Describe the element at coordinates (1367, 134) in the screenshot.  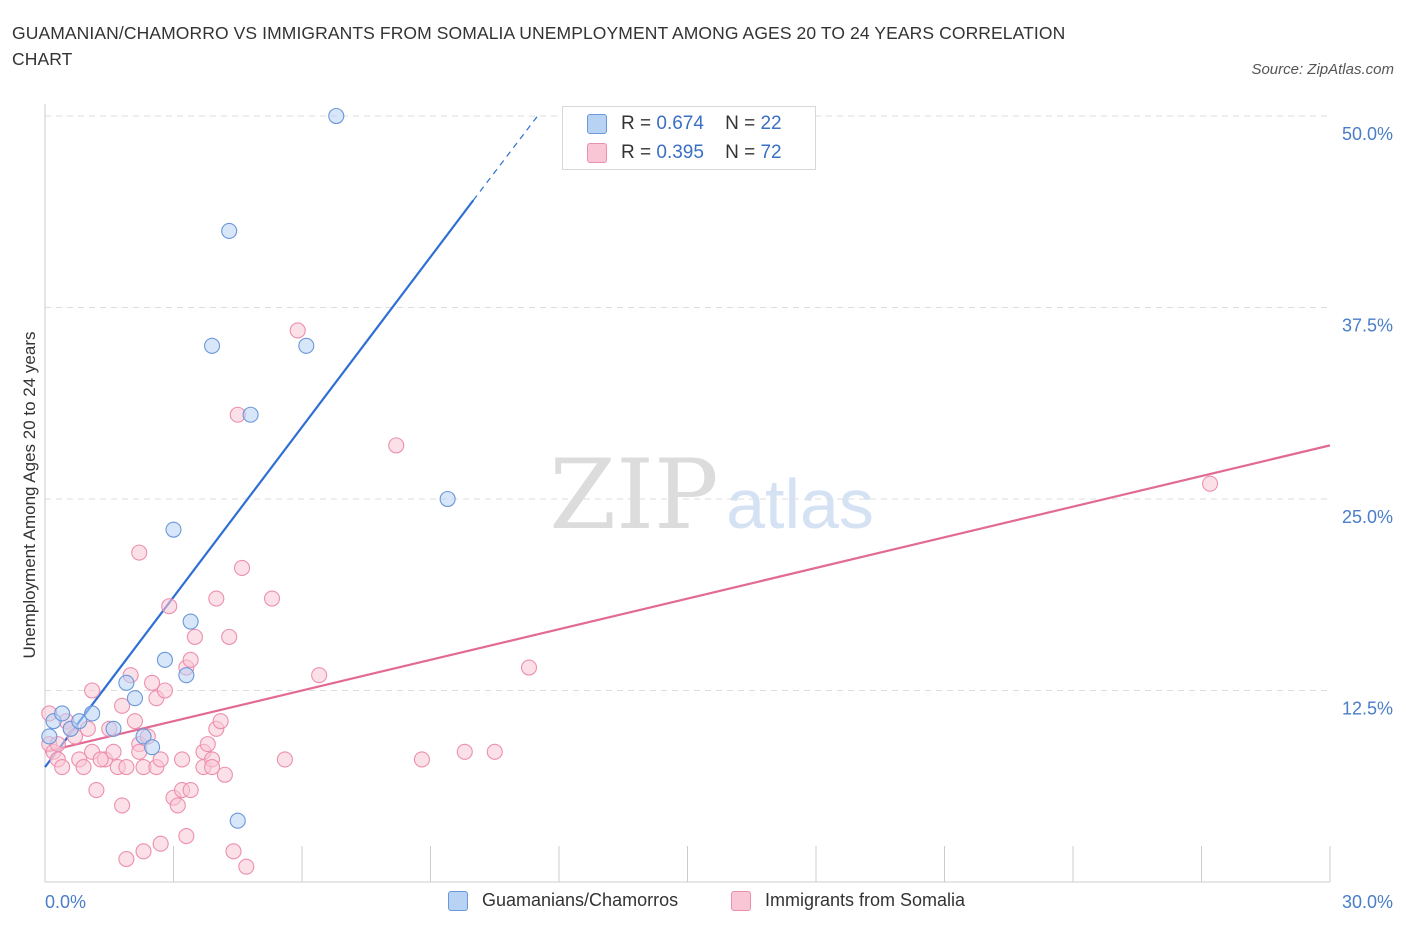
I see `y-tick-label: 50.0%` at that location.